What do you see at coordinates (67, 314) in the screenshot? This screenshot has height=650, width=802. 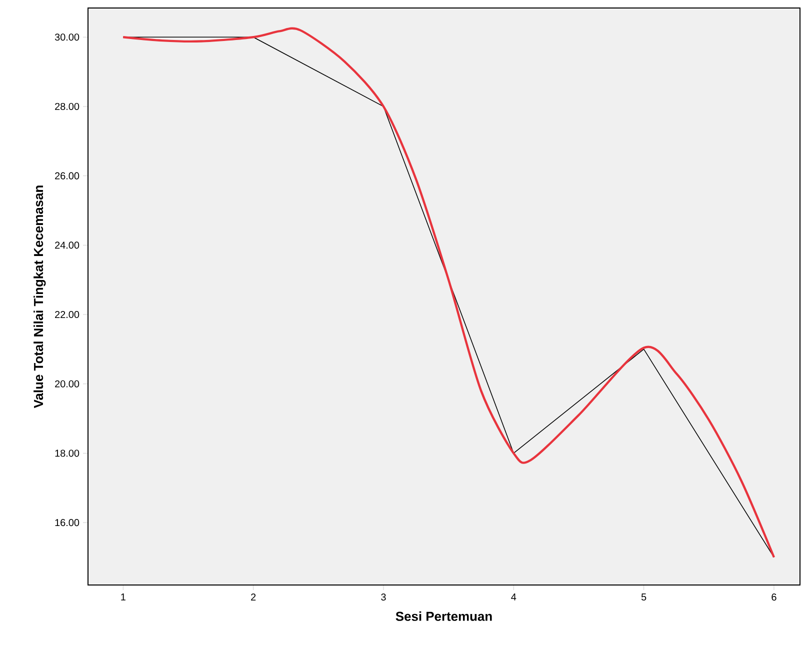 I see `y-tick-label: 22.00` at bounding box center [67, 314].